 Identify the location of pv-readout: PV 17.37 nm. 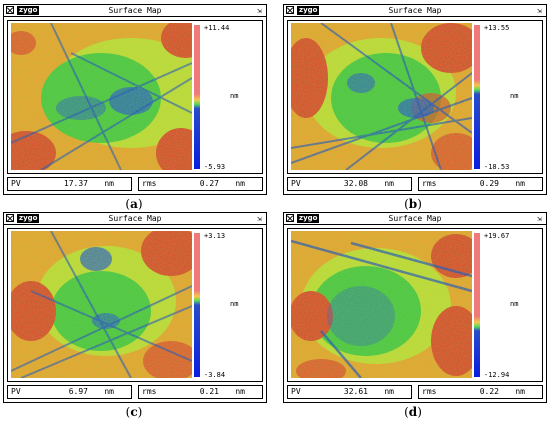
(69, 184).